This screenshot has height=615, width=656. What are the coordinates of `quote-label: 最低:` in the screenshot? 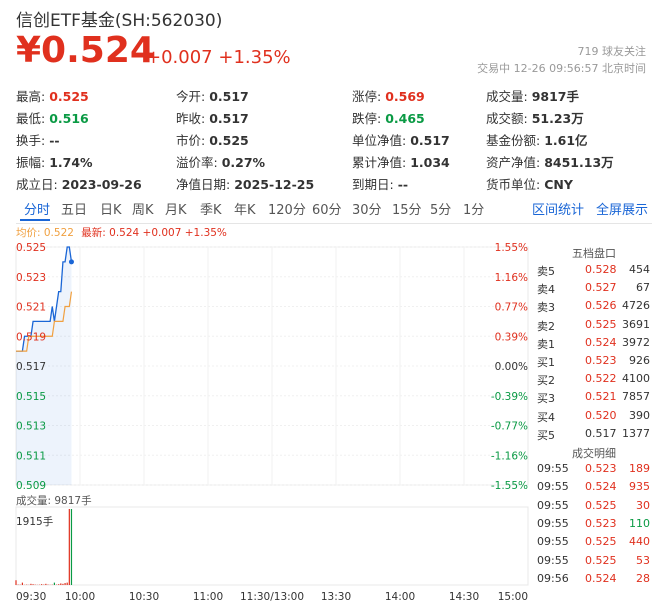 It's located at (31, 118).